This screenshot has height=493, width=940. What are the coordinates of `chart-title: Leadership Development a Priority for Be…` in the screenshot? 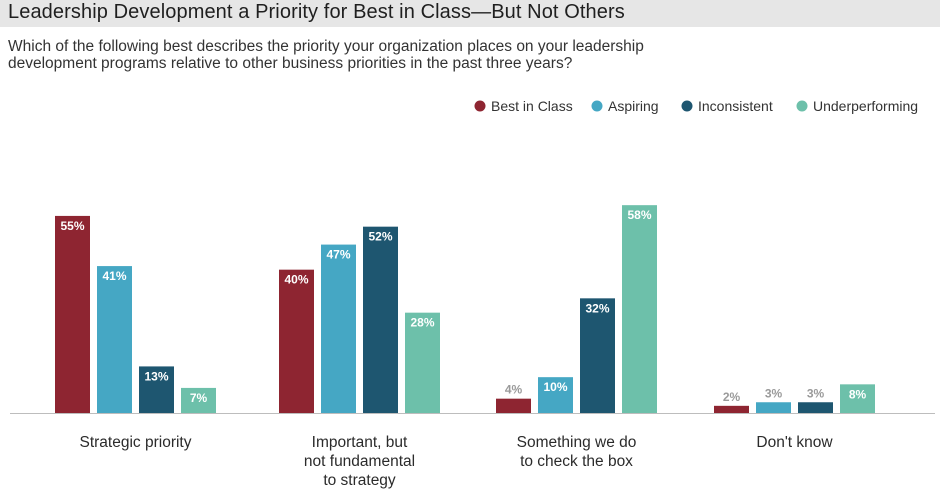 It's located at (316, 12).